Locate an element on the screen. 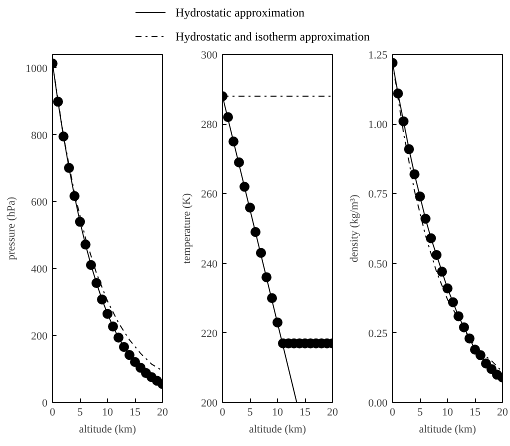 This screenshot has height=446, width=510. y-axis-title: density (kg/m³) is located at coordinates (354, 228).